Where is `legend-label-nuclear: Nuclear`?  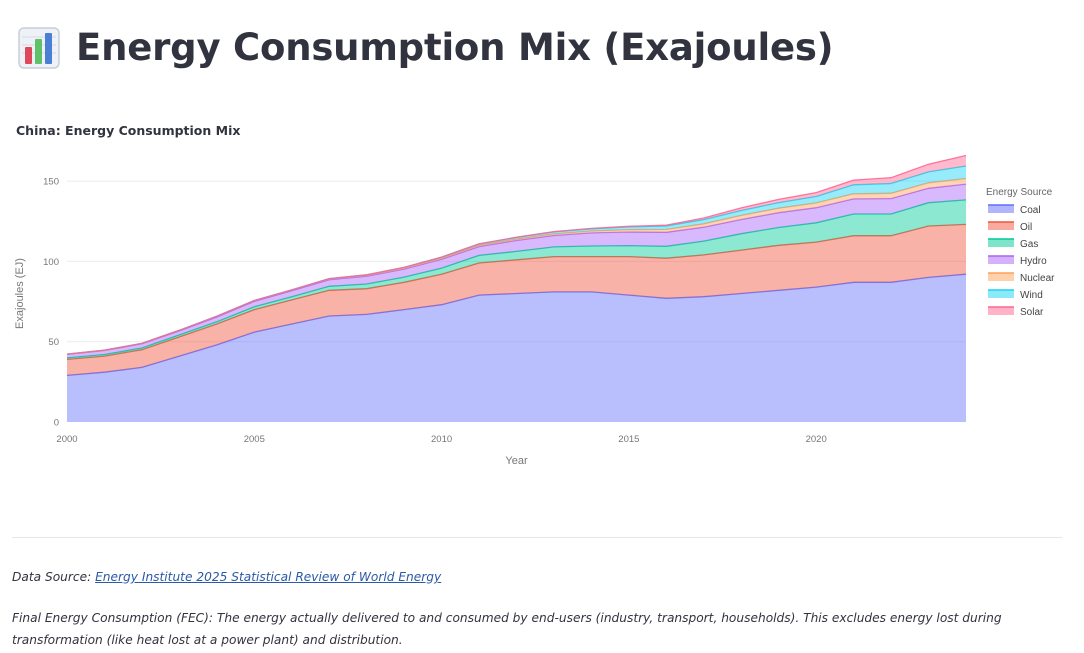
legend-label-nuclear: Nuclear is located at coordinates (1037, 278).